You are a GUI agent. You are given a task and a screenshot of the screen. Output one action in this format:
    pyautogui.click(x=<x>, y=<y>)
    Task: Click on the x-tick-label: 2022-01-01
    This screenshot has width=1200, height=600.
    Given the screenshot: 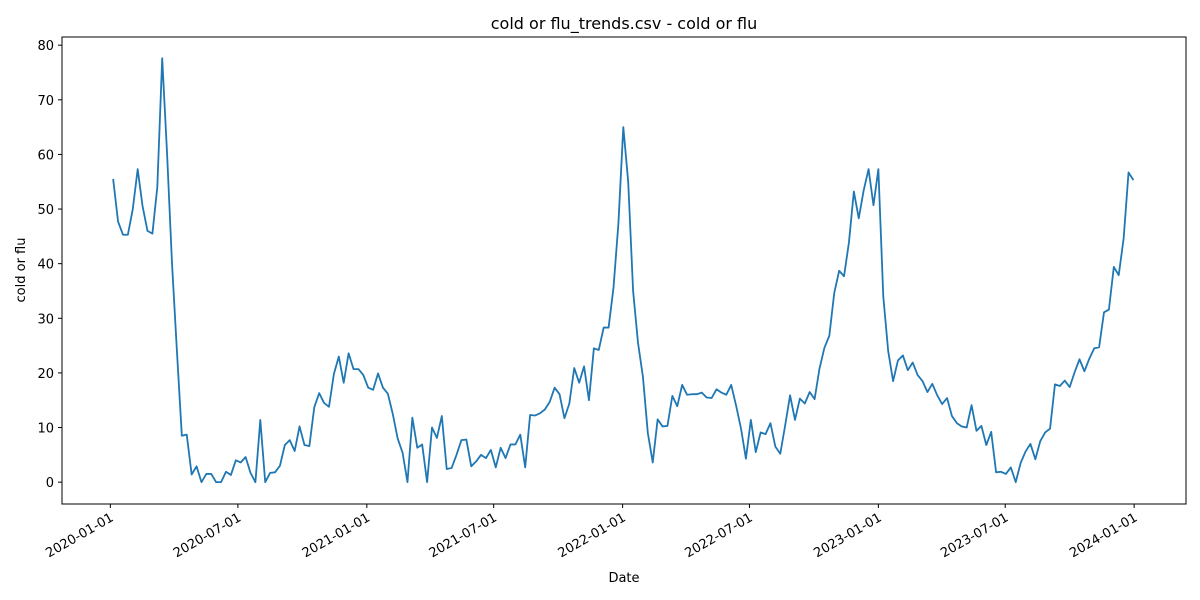 What is the action you would take?
    pyautogui.click(x=592, y=535)
    